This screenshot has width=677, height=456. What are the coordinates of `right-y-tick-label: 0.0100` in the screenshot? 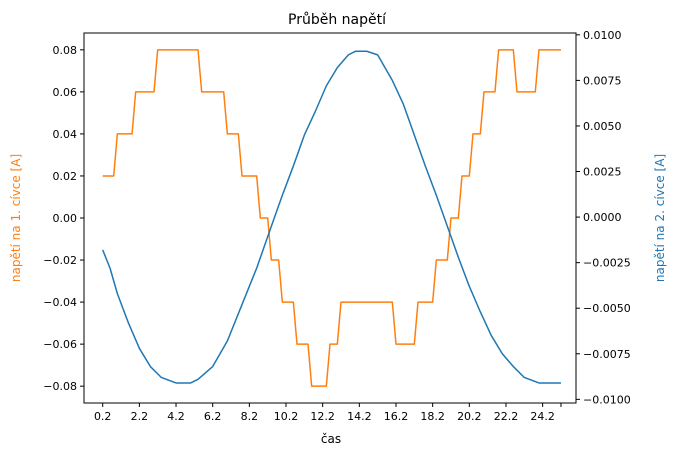 It's located at (602, 35).